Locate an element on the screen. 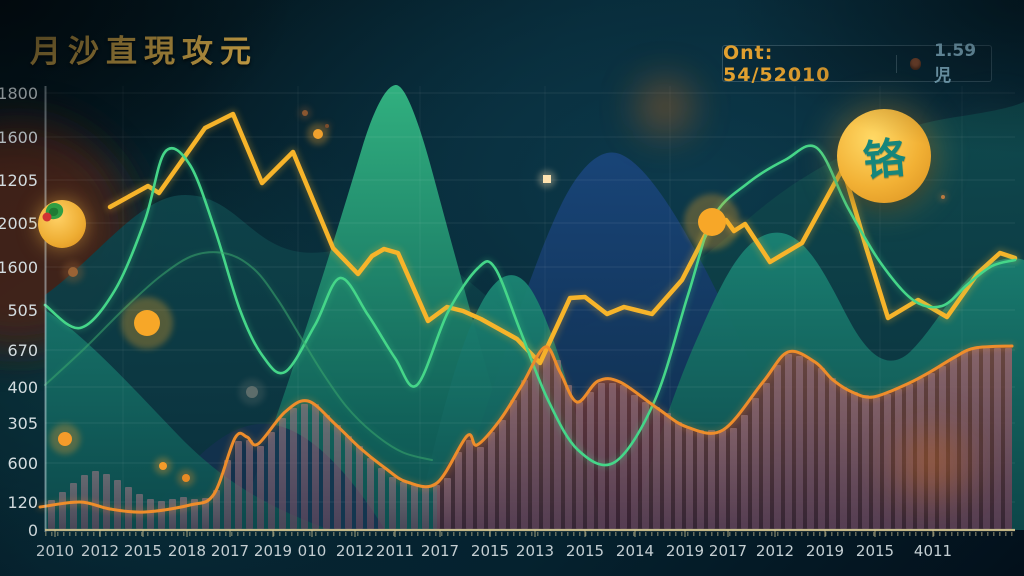  y-tick-label: 1800 is located at coordinates (19, 93).